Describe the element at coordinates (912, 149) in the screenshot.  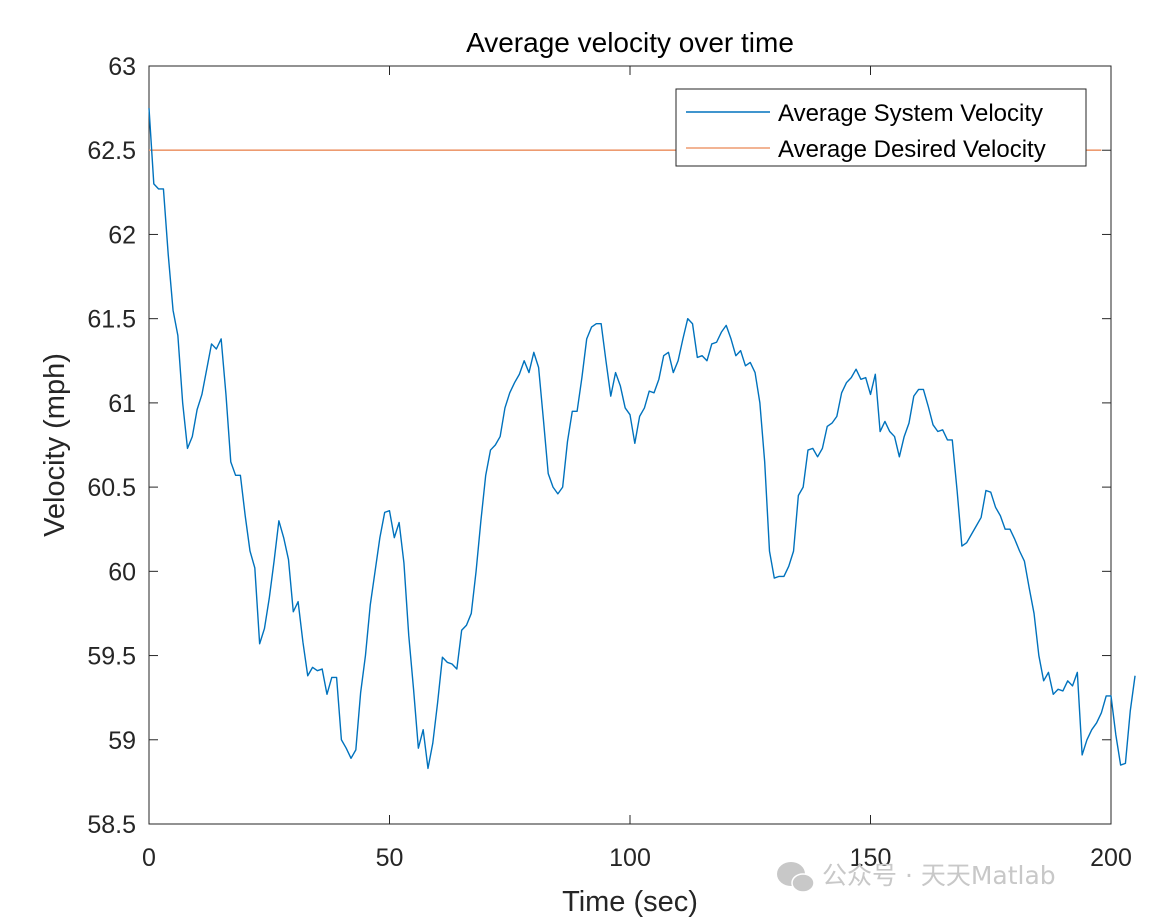
I see `legend-label-desired-velocity: Average Desired Velocity` at that location.